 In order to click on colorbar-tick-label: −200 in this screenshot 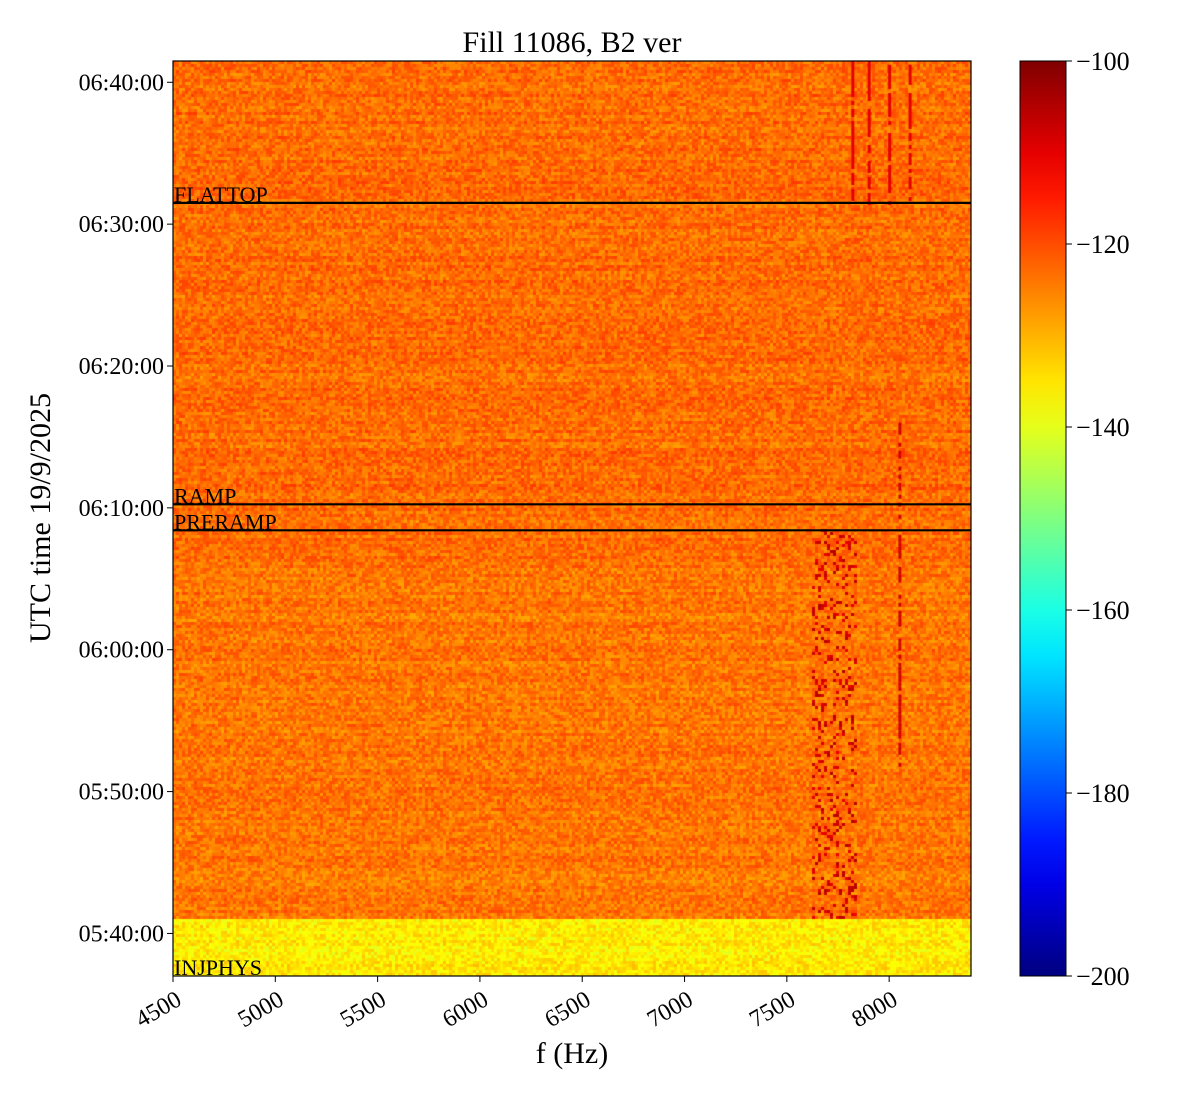, I will do `click(1103, 976)`.